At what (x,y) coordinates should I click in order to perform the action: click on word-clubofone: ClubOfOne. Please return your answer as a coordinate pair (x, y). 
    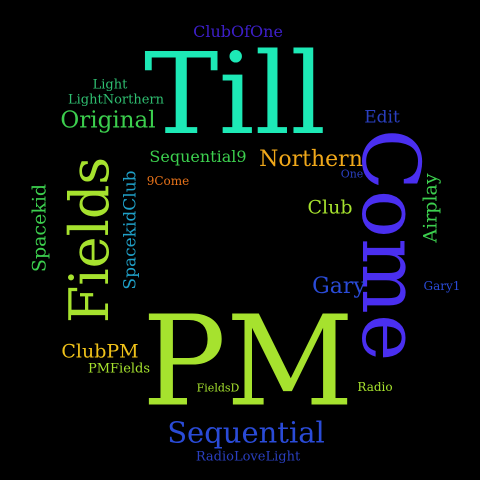
    Looking at the image, I should click on (238, 31).